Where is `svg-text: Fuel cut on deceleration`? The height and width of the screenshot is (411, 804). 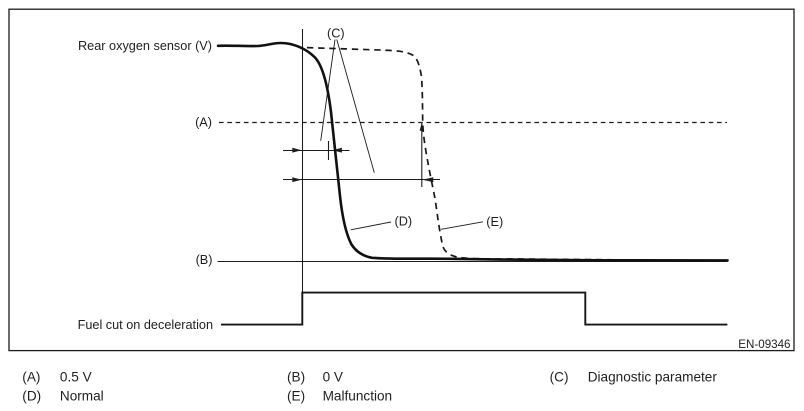 svg-text: Fuel cut on deceleration is located at coordinates (145, 325).